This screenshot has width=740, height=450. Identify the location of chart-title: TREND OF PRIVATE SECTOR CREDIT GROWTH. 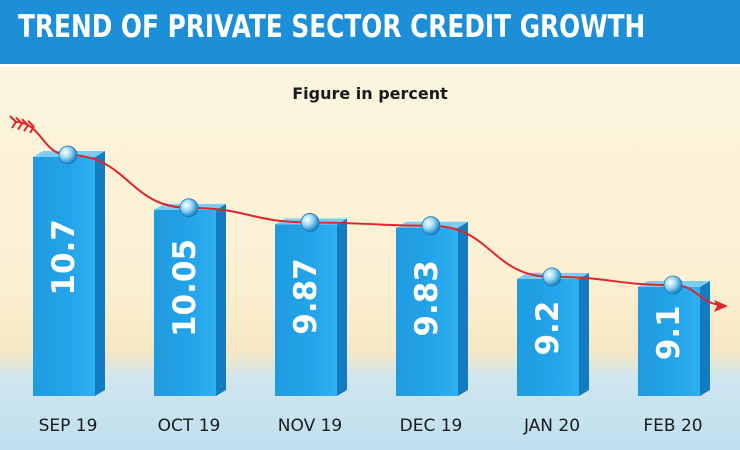
(332, 27).